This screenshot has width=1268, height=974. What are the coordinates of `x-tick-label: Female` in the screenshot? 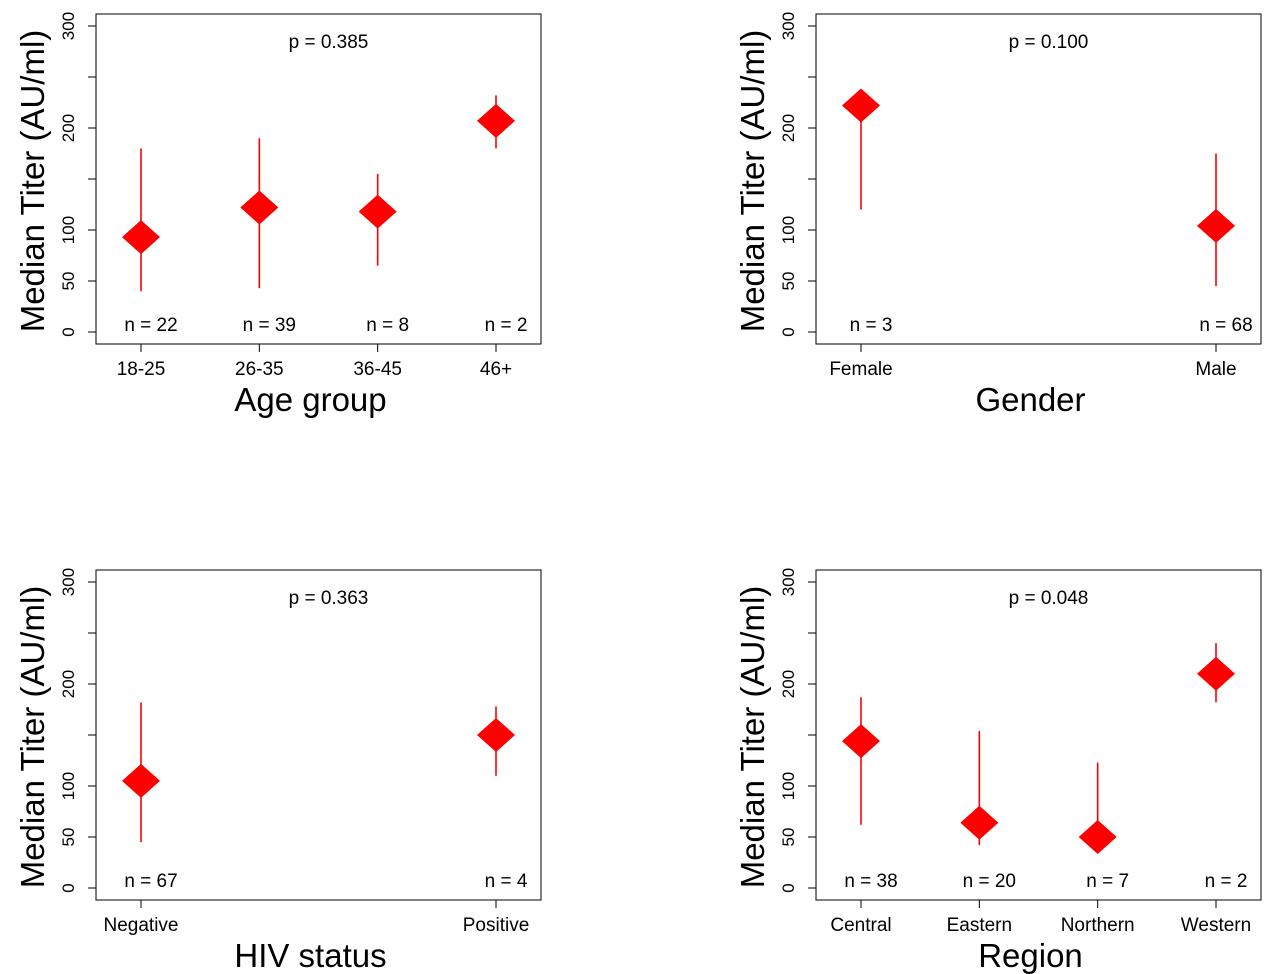 It's located at (860, 369).